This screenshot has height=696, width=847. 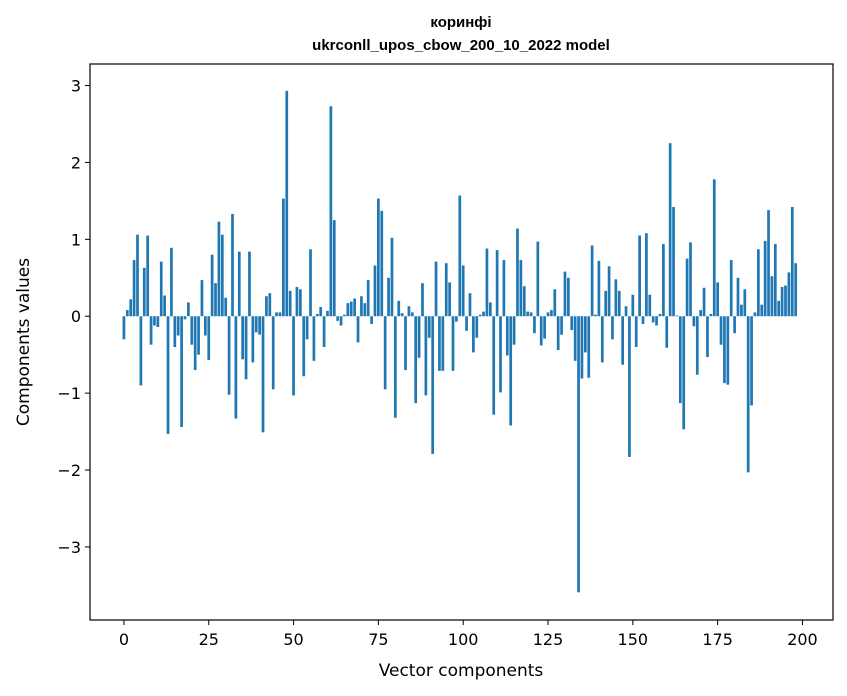 What do you see at coordinates (76, 86) in the screenshot?
I see `y-tick-label: 3` at bounding box center [76, 86].